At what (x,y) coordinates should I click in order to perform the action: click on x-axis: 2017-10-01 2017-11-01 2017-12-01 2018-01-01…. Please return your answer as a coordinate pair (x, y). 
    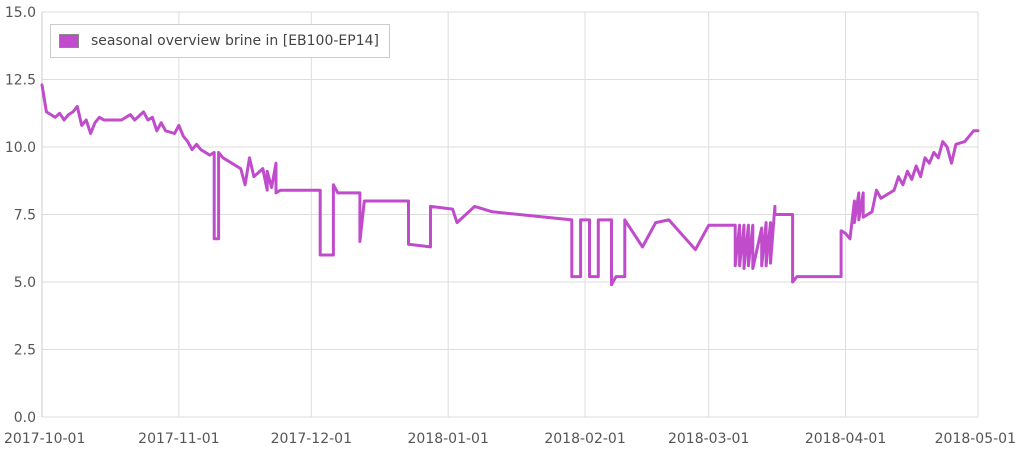
    Looking at the image, I should click on (510, 439).